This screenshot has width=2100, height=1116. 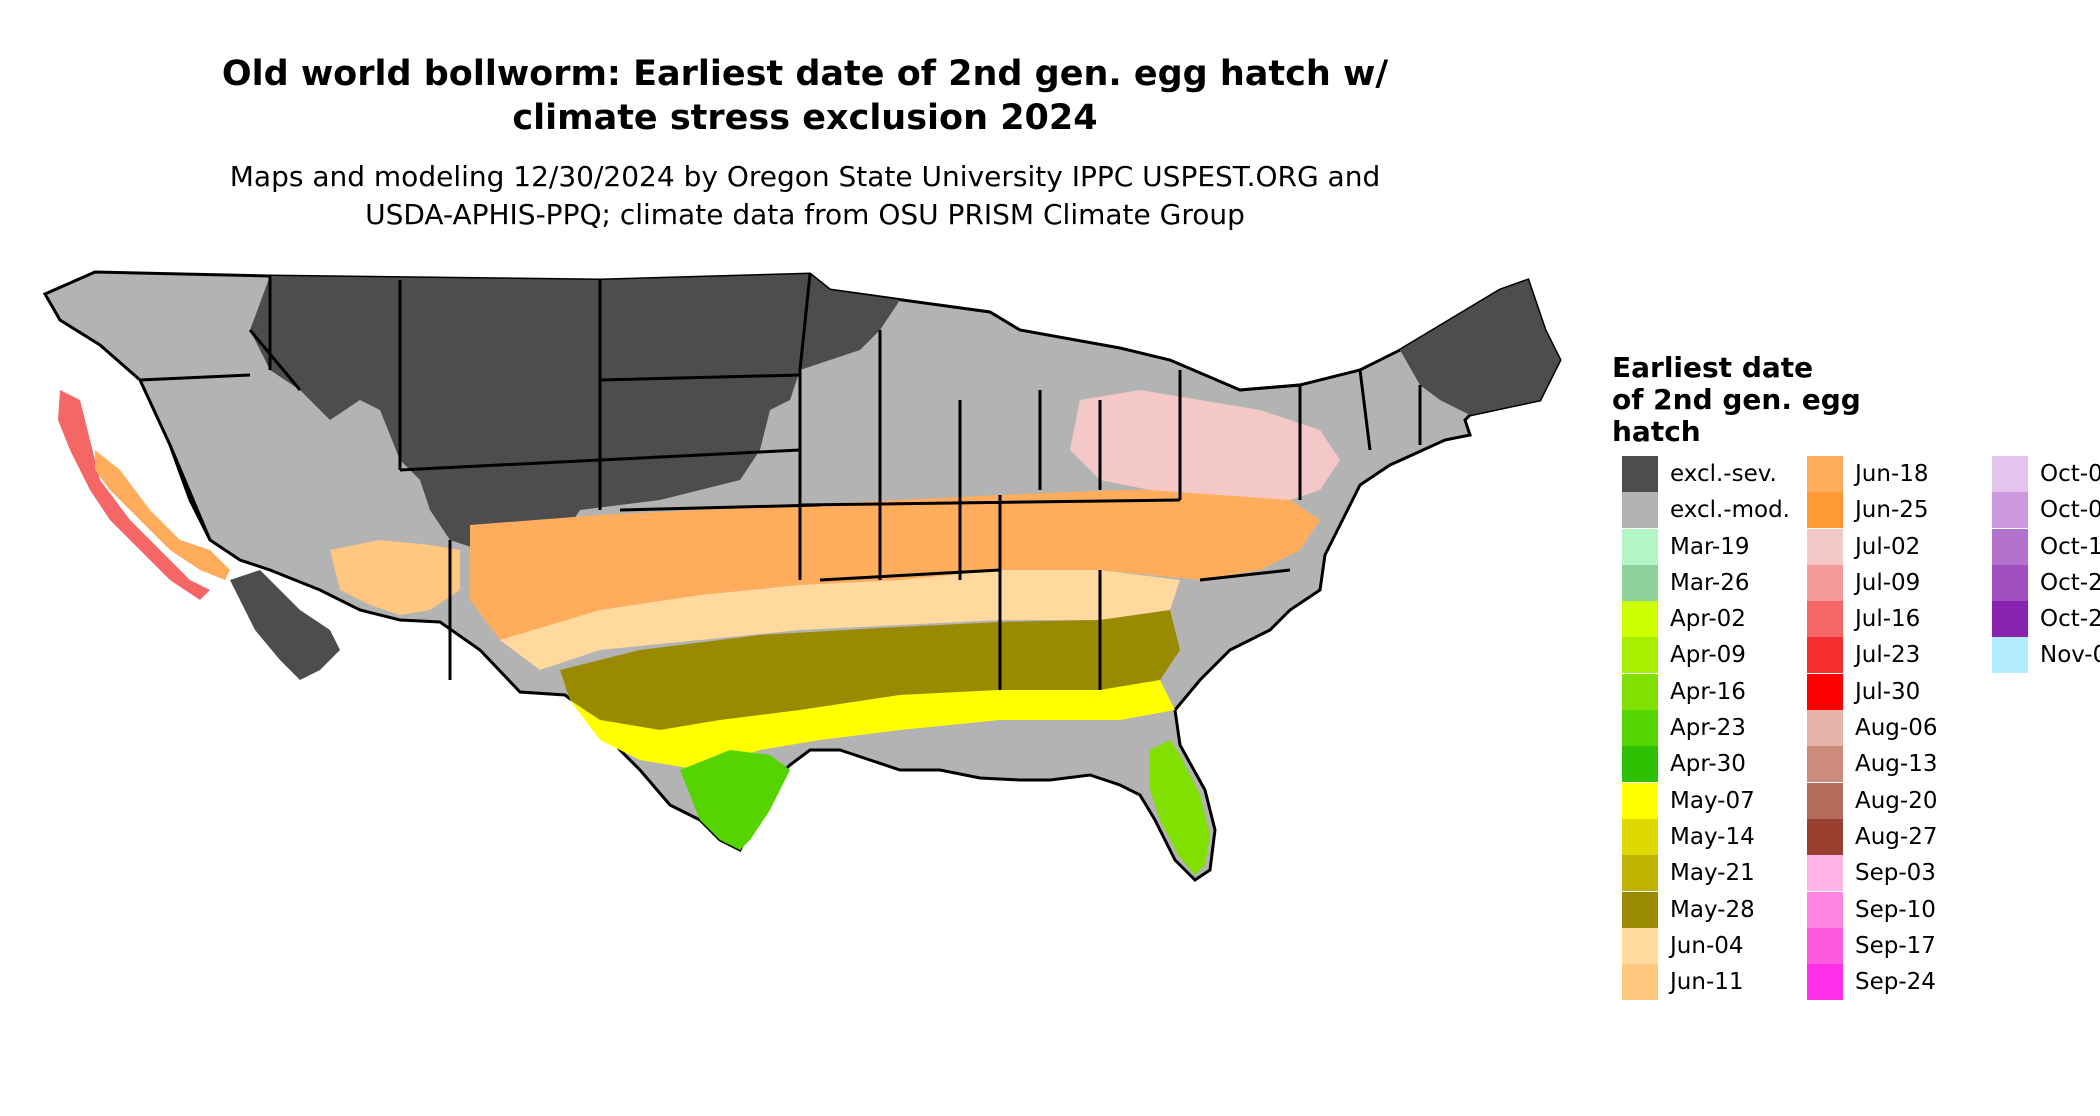 I want to click on legend-title-line-2: of 2nd gen. egg, so click(x=1736, y=399).